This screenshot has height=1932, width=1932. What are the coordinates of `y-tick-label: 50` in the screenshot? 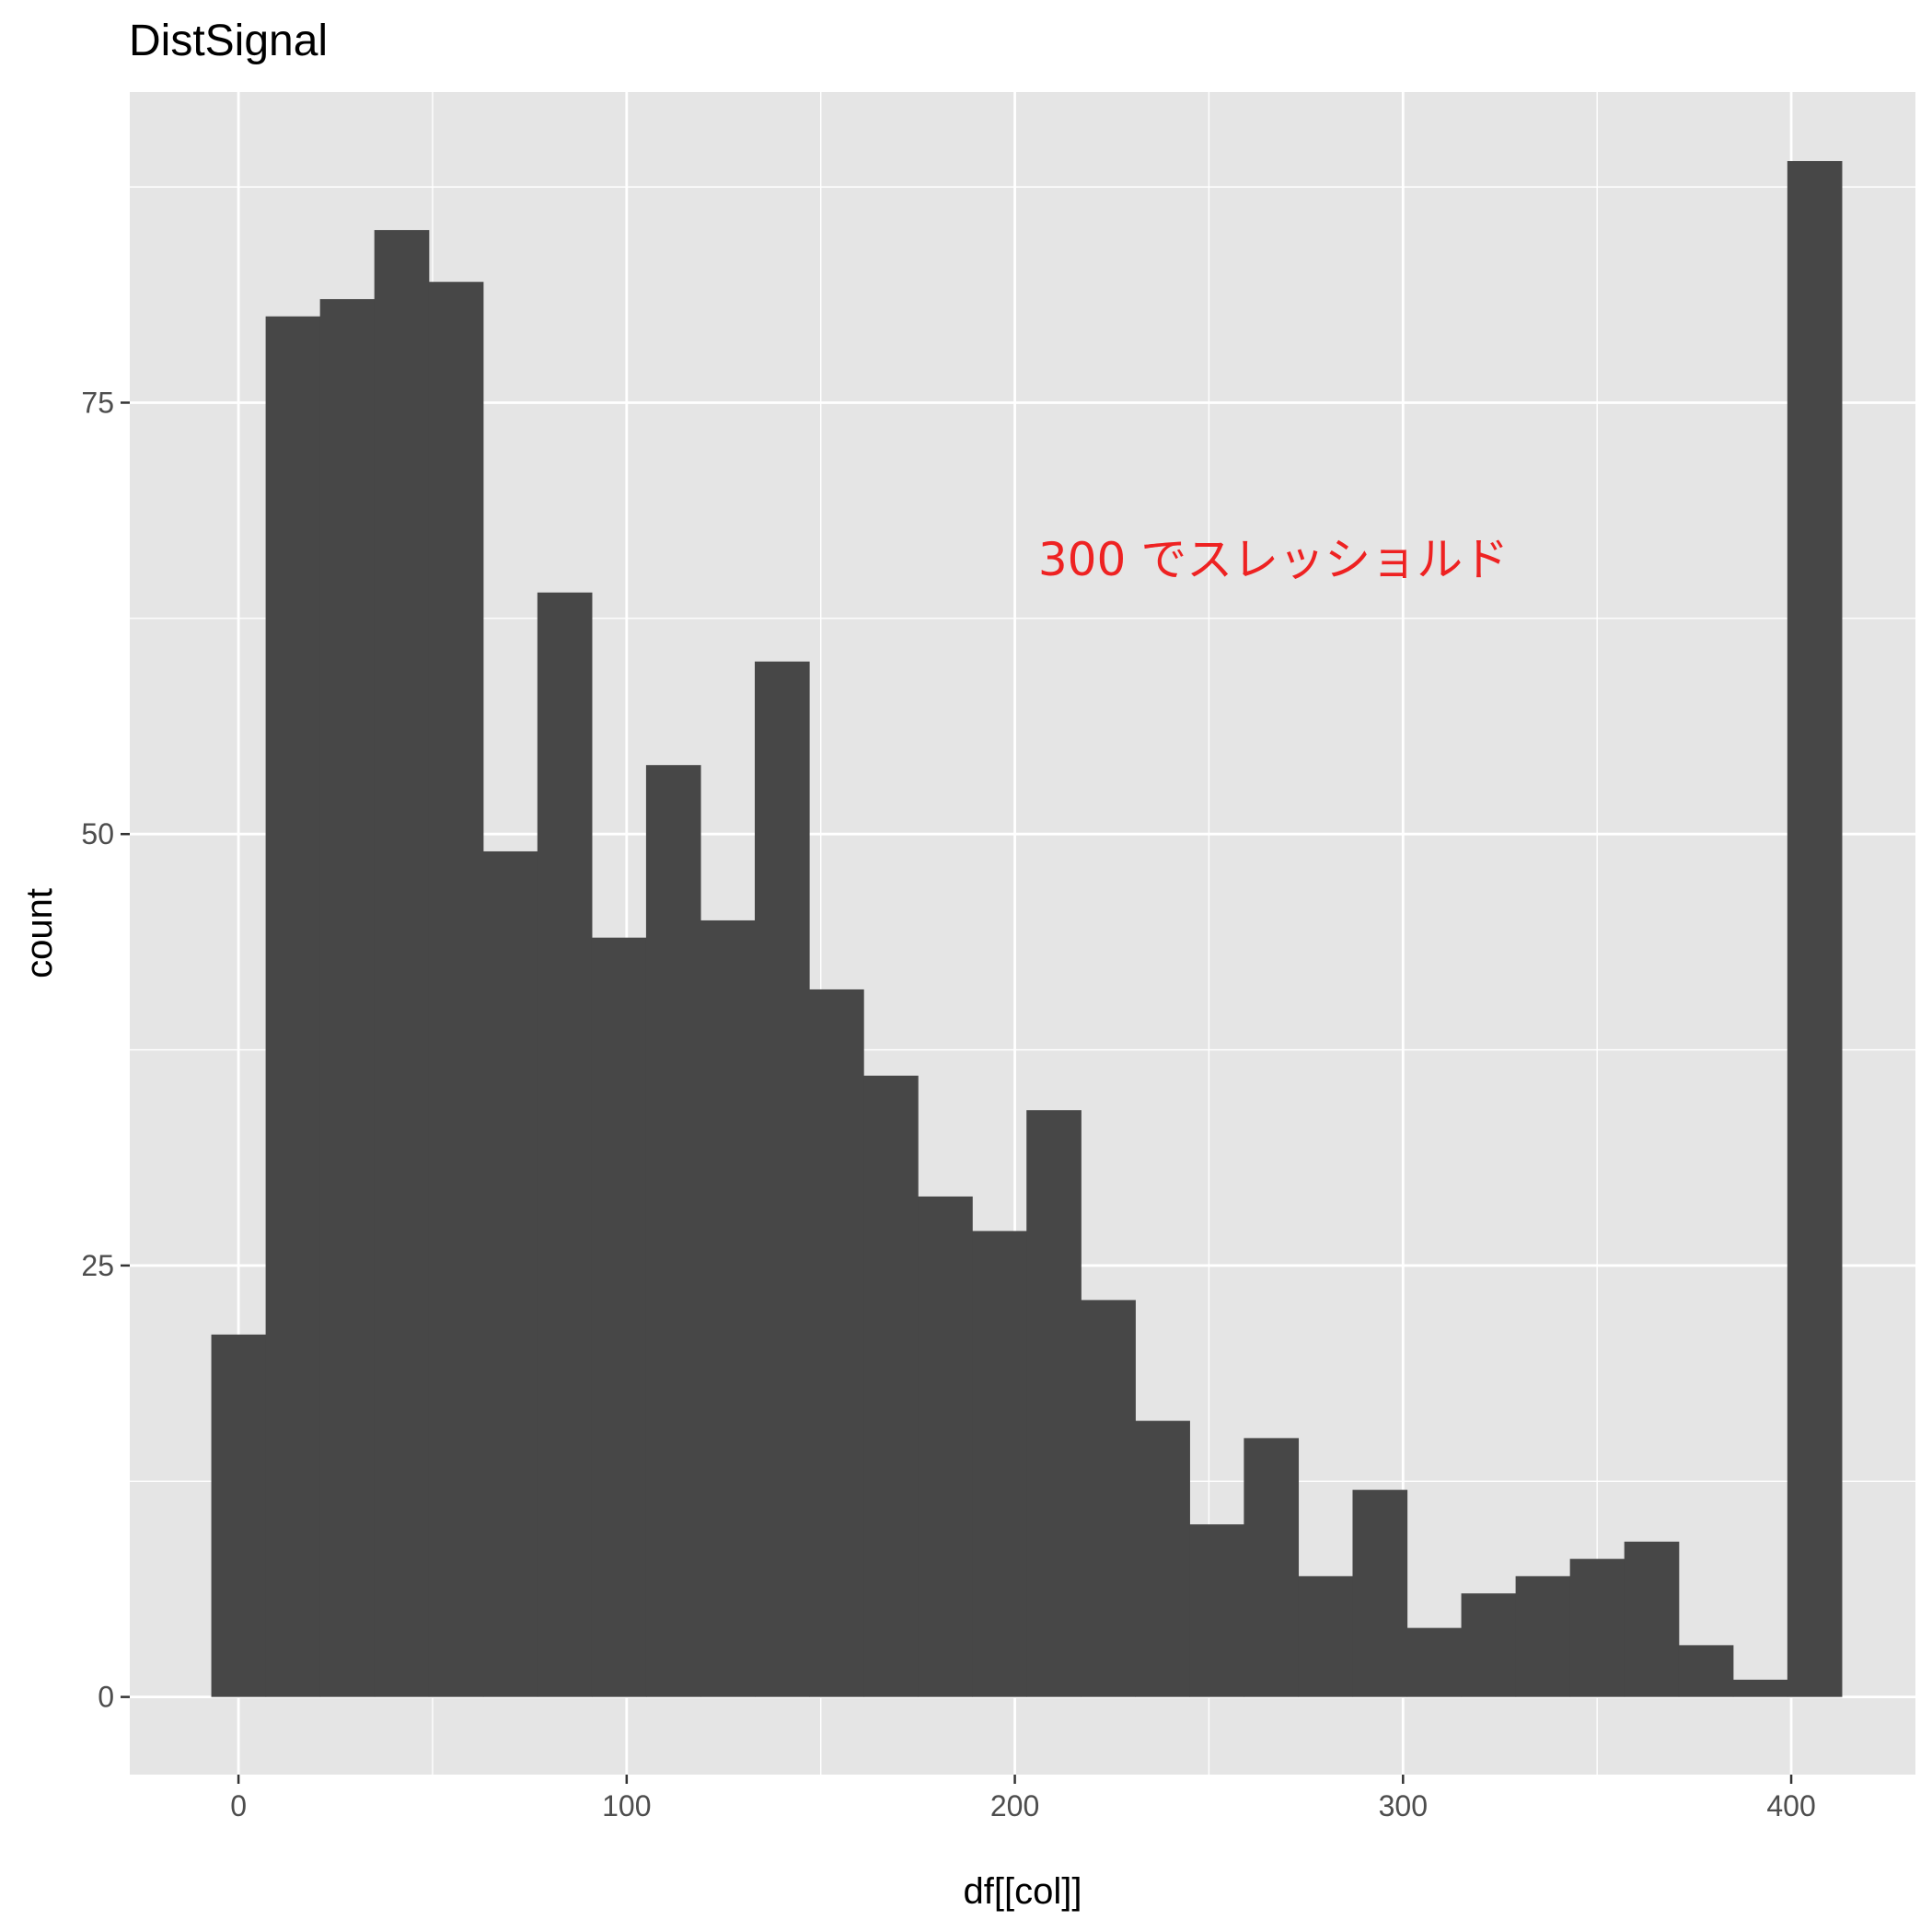 It's located at (98, 834).